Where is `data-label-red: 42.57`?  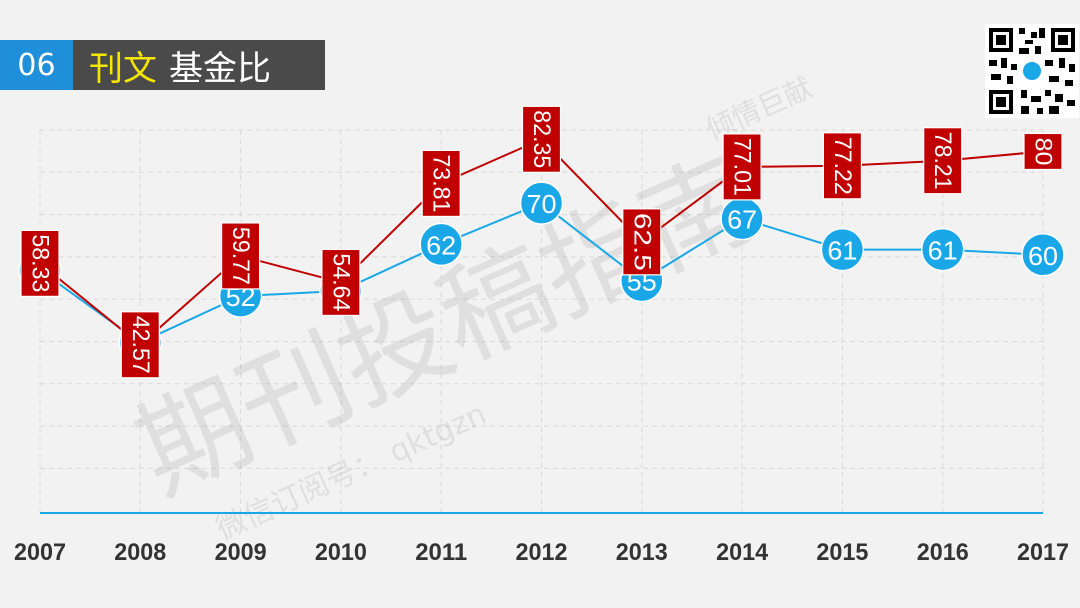
data-label-red: 42.57 is located at coordinates (140, 345).